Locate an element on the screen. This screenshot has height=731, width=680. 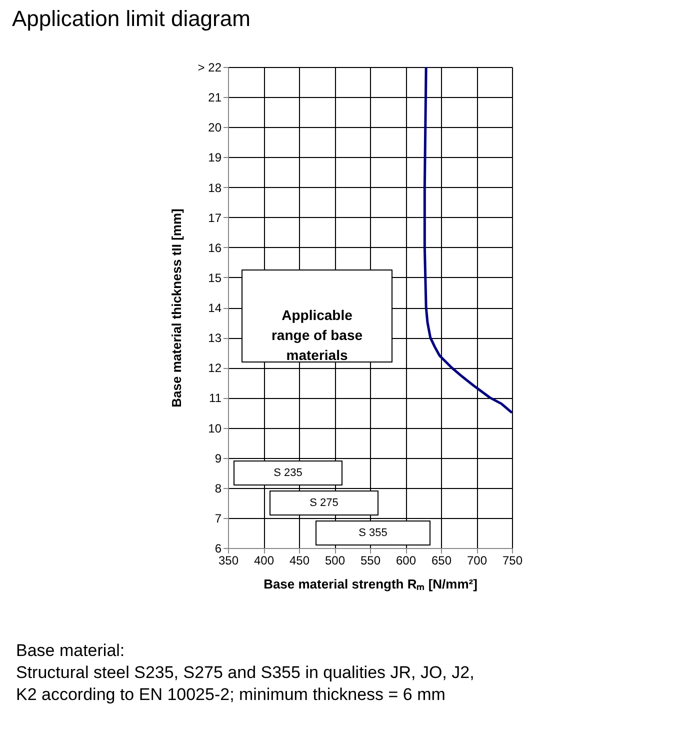
x-tick-label: 600 is located at coordinates (406, 561).